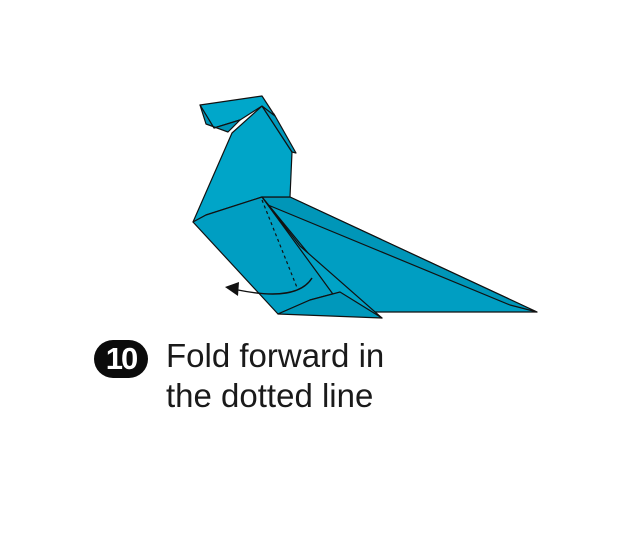 The width and height of the screenshot is (624, 534). What do you see at coordinates (280, 245) in the screenshot?
I see `dotted-fold-line` at bounding box center [280, 245].